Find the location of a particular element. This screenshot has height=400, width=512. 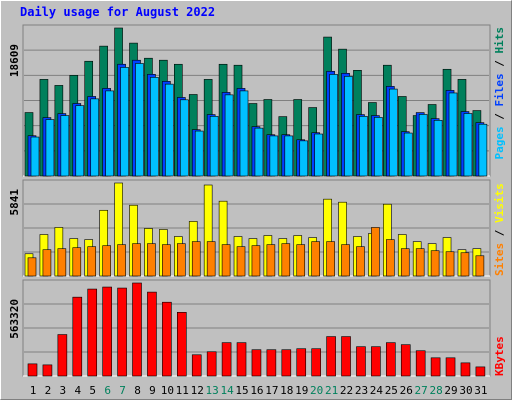

x-tick-label: 14 is located at coordinates (227, 390).